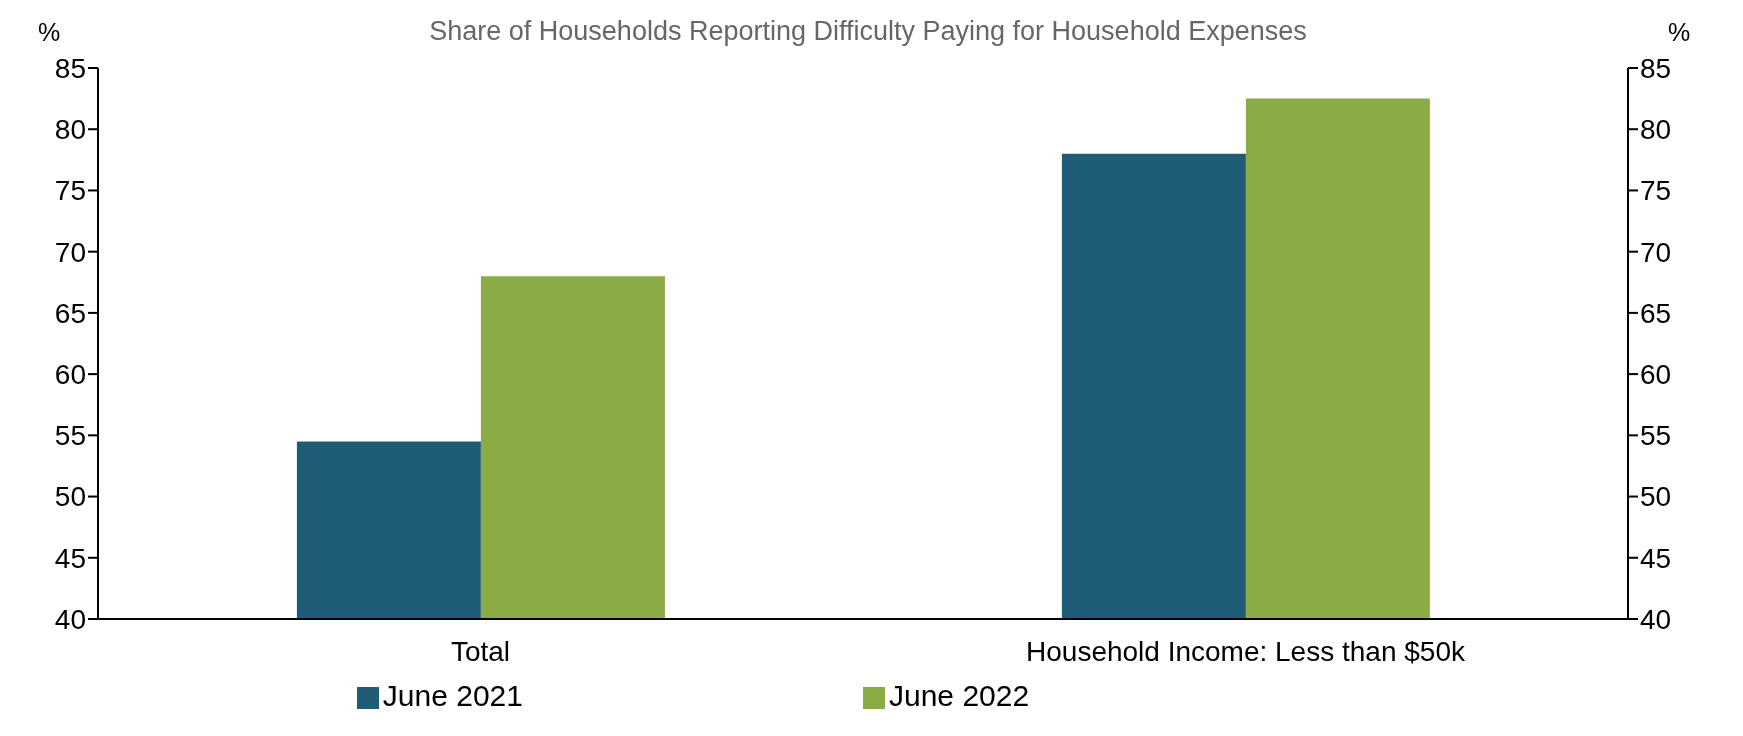 The height and width of the screenshot is (736, 1743). Describe the element at coordinates (70, 191) in the screenshot. I see `y-tick-label: 75` at that location.